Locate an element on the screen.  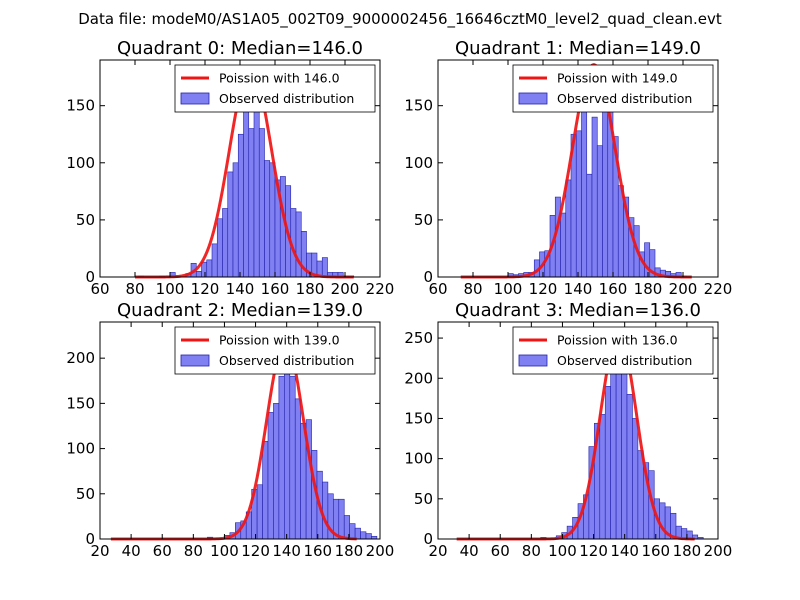
legend: Poission with 139.0 Observed distribution is located at coordinates (275, 350).